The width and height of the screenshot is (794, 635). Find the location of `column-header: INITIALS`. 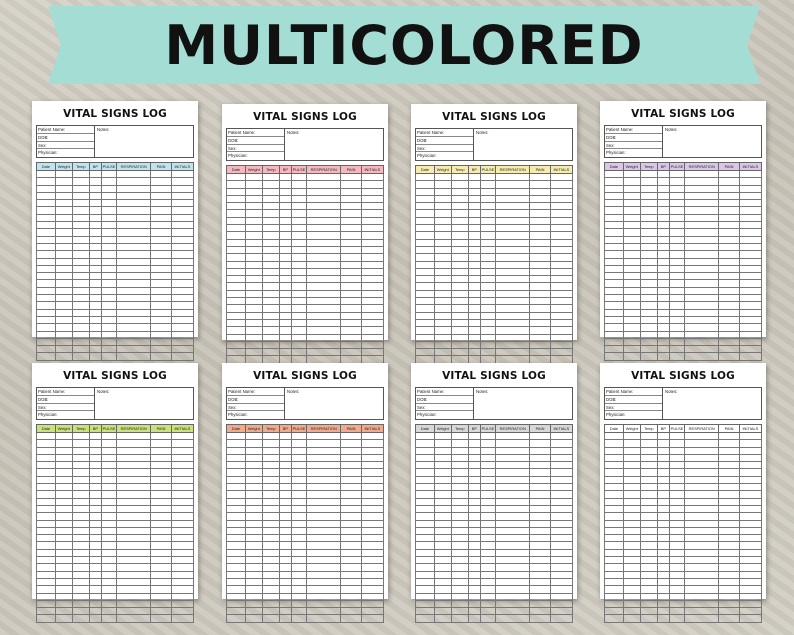

column-header: INITIALS is located at coordinates (182, 428).